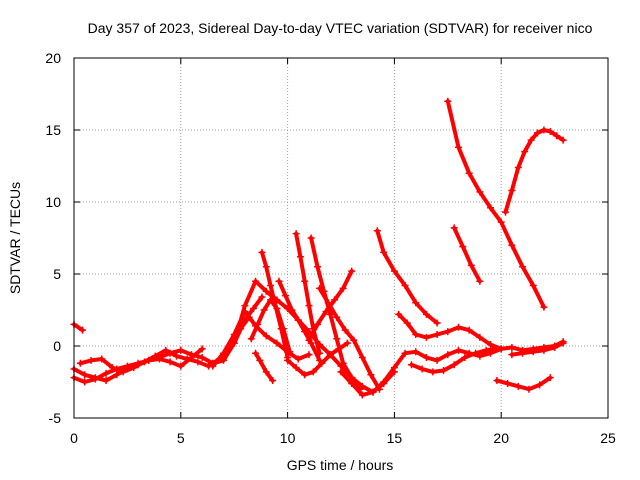  What do you see at coordinates (53, 130) in the screenshot?
I see `y-tick-label: 15` at bounding box center [53, 130].